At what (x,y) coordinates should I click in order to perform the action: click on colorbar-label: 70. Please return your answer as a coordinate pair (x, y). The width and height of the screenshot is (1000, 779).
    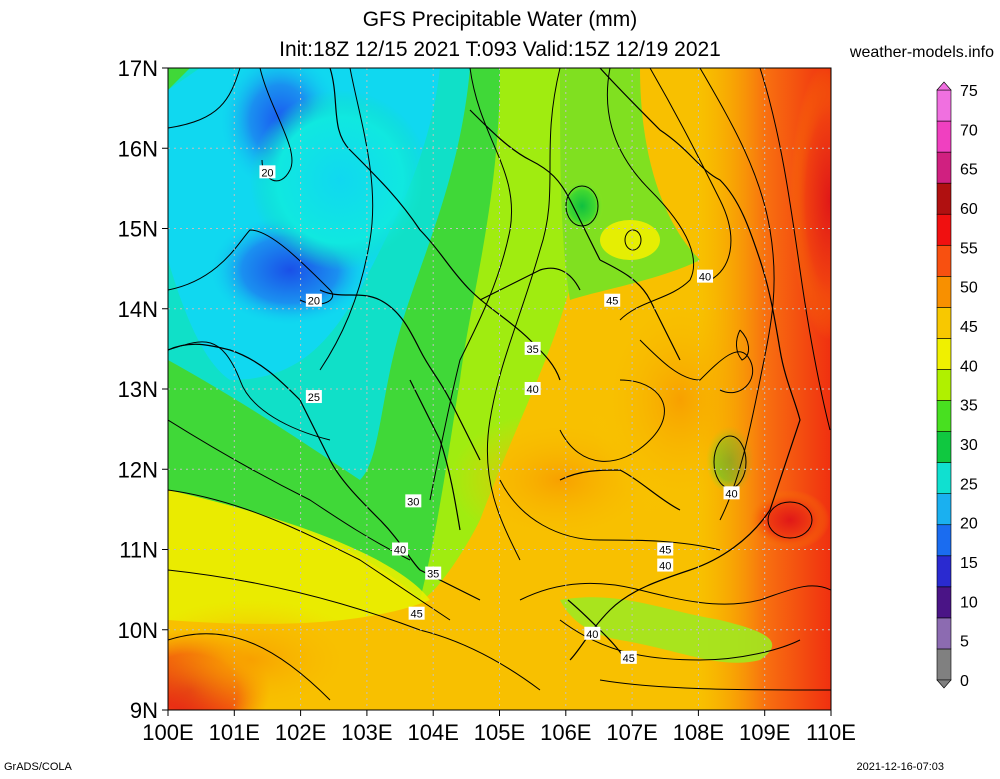
    Looking at the image, I should click on (969, 130).